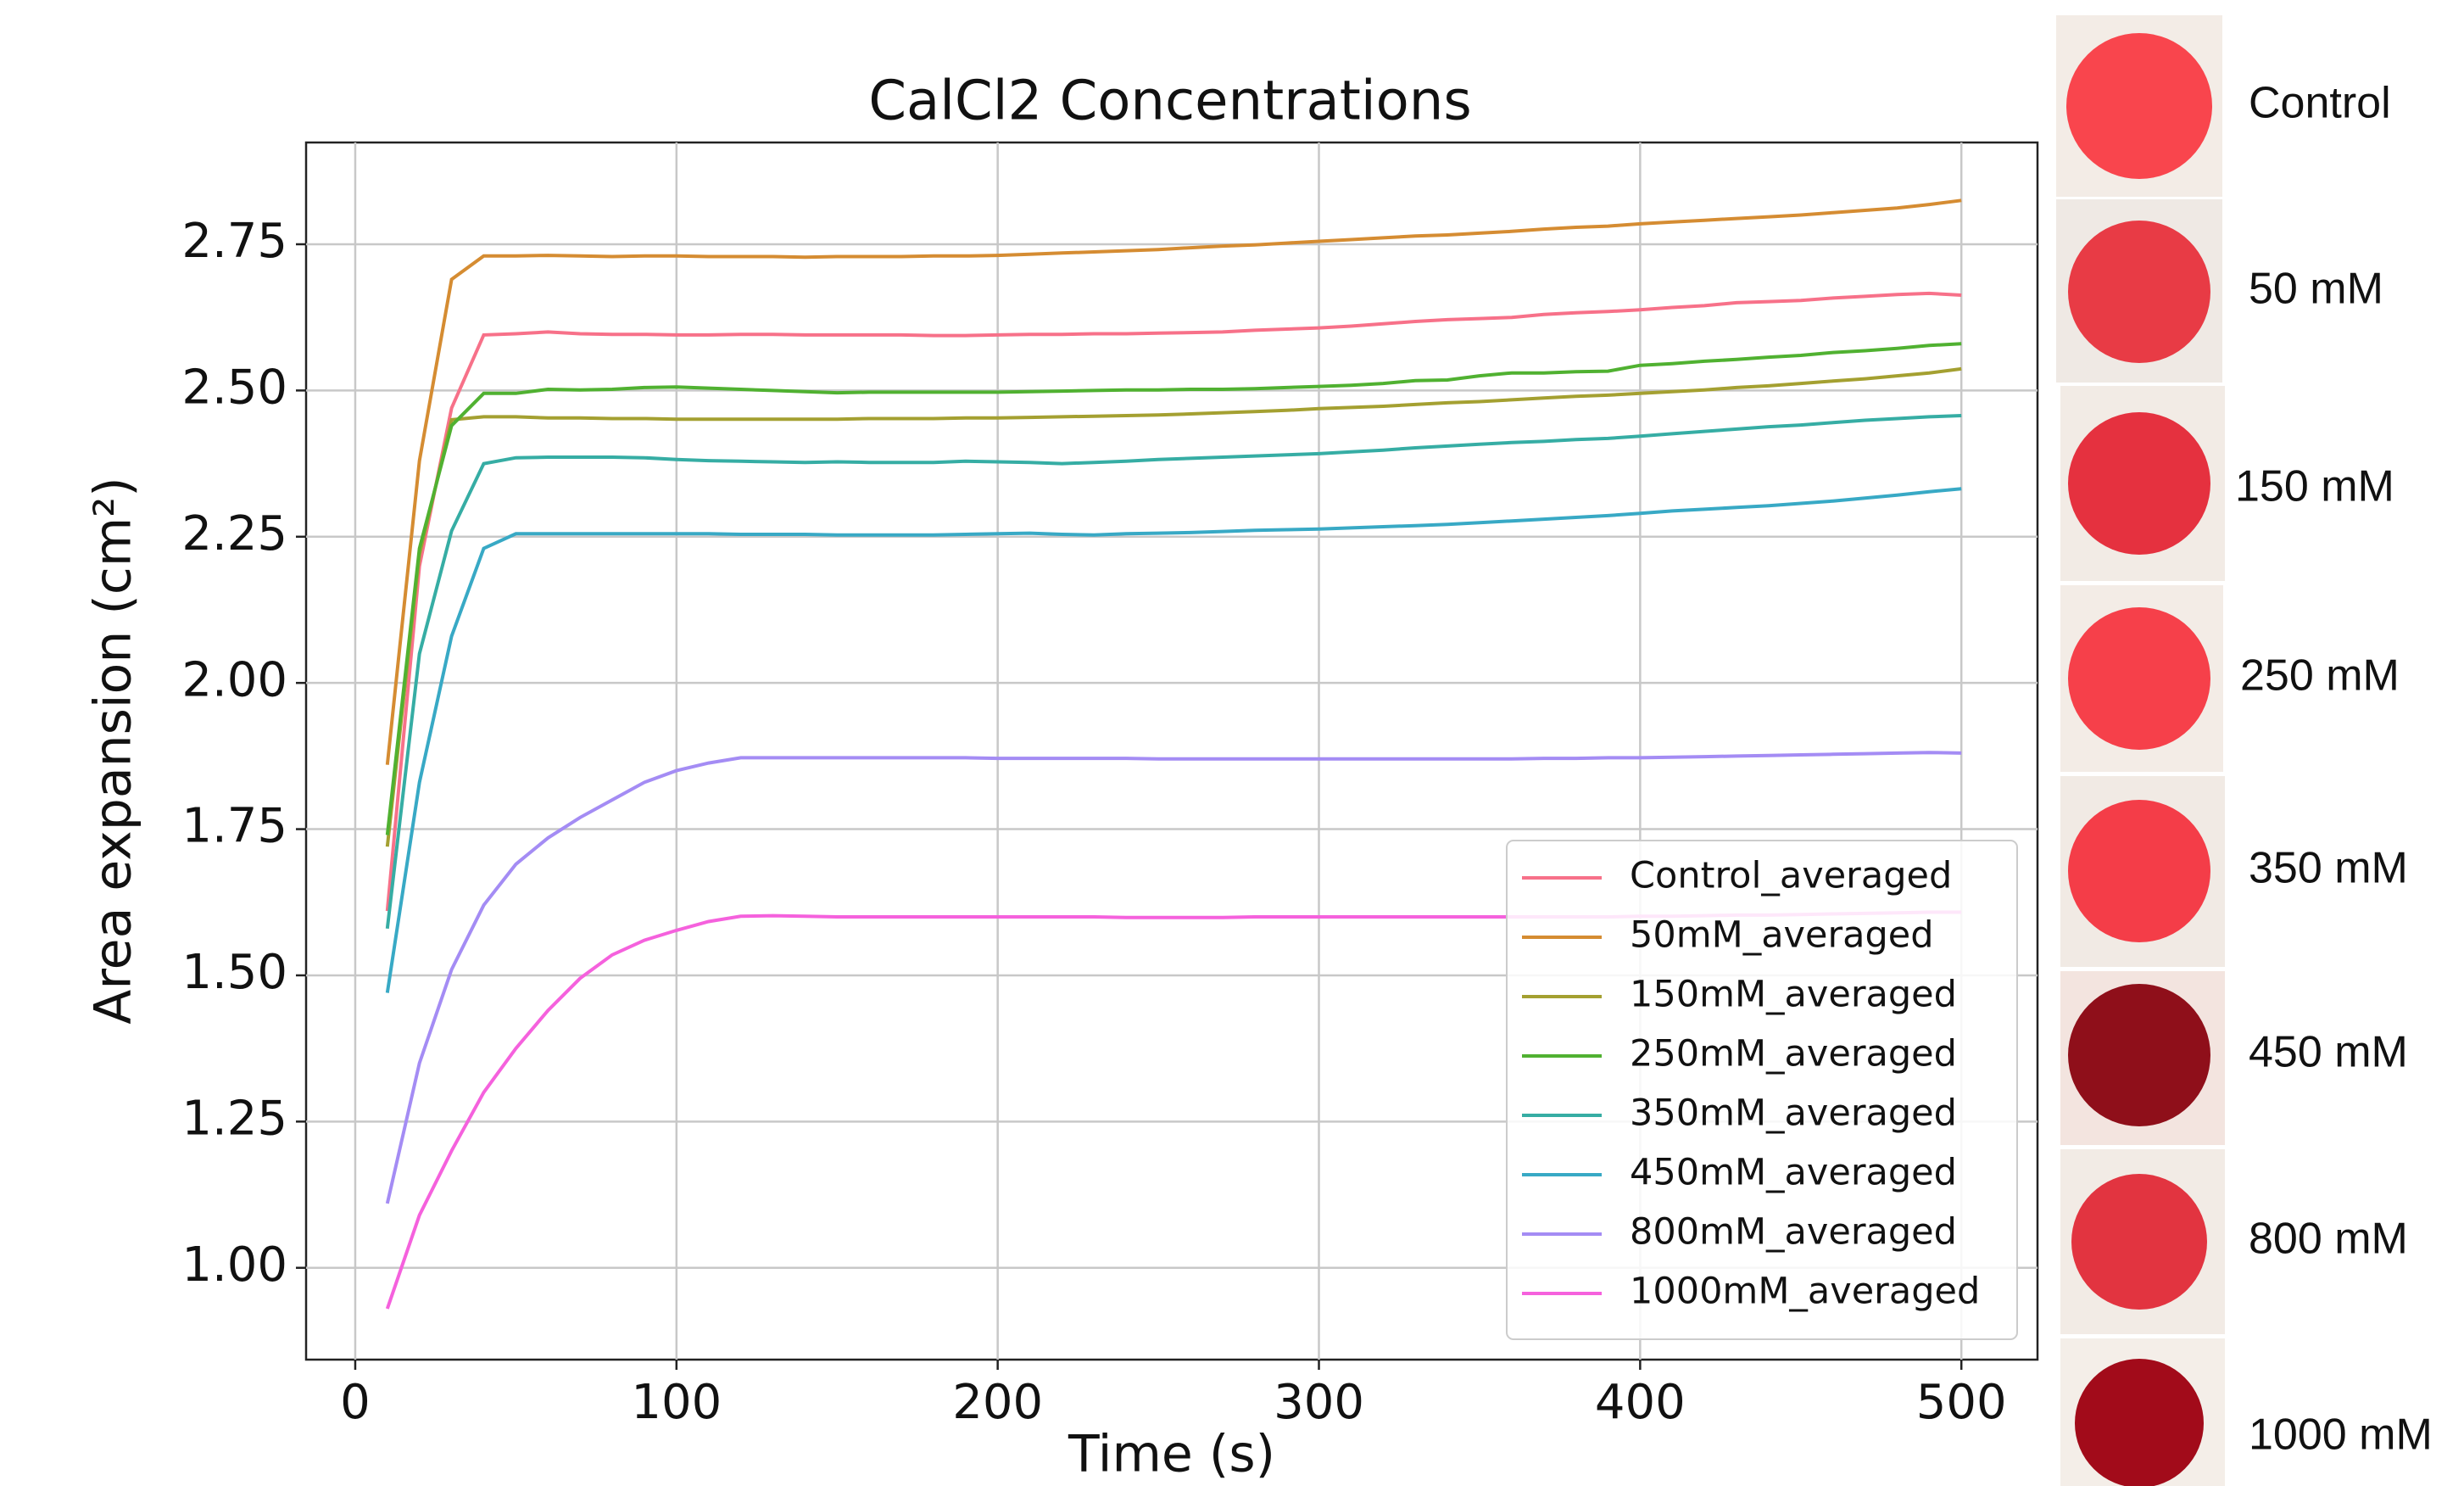 The image size is (2464, 1486). I want to click on legend-label: 250mM_averaged, so click(1793, 1054).